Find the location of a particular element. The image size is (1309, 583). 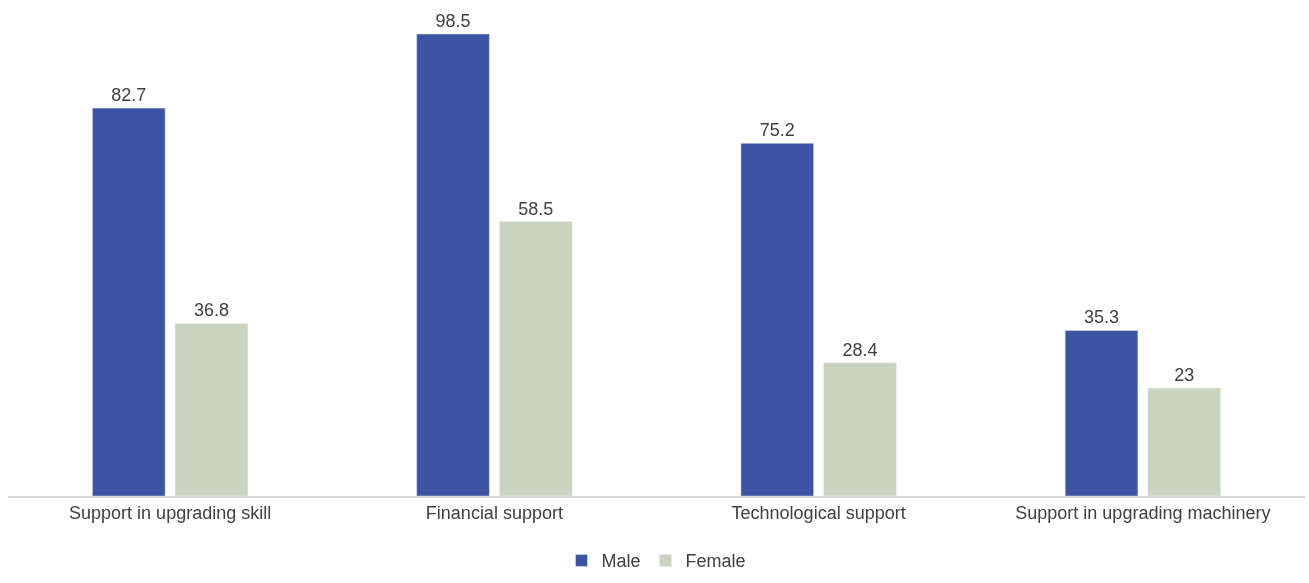

legend-label: Male is located at coordinates (621, 561).